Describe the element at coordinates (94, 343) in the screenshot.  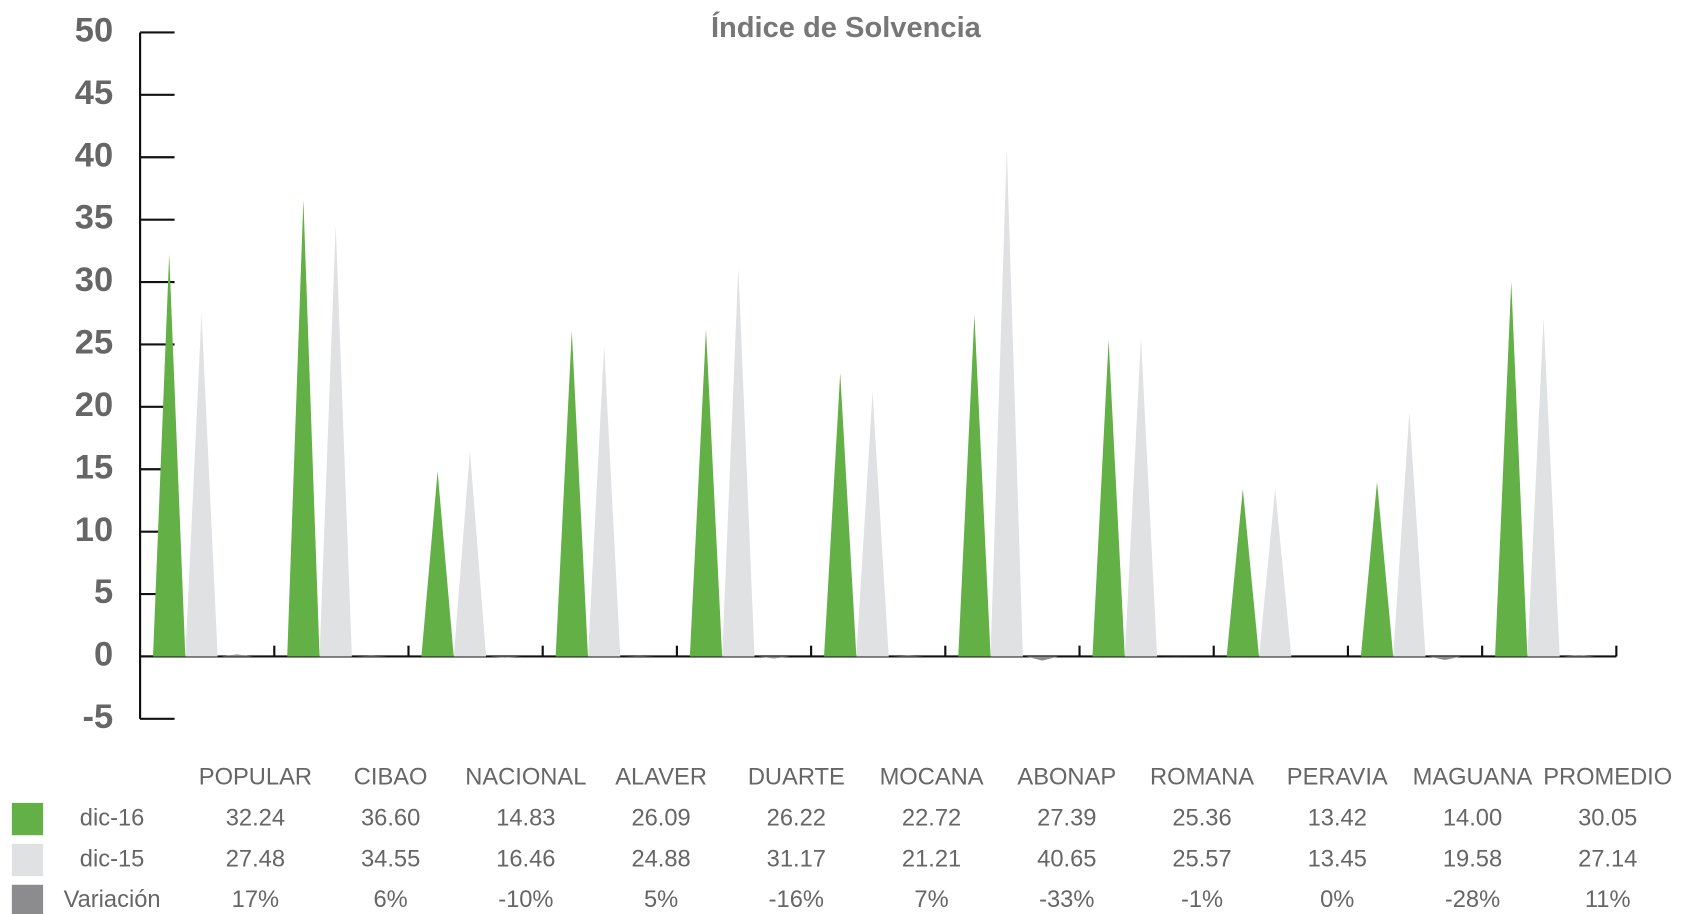
I see `y-tick-label: 25` at that location.